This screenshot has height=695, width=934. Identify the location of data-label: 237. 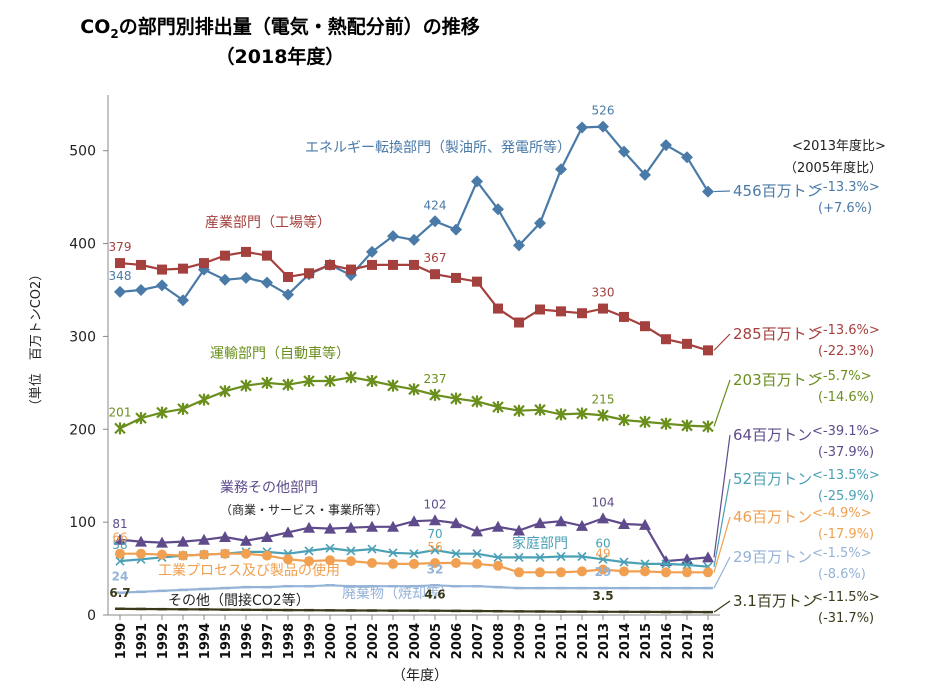
(435, 379).